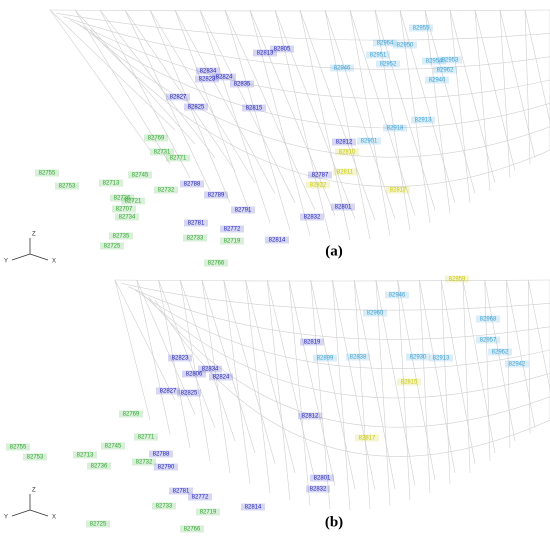 The image size is (550, 543). I want to click on node-label: 82823, so click(180, 359).